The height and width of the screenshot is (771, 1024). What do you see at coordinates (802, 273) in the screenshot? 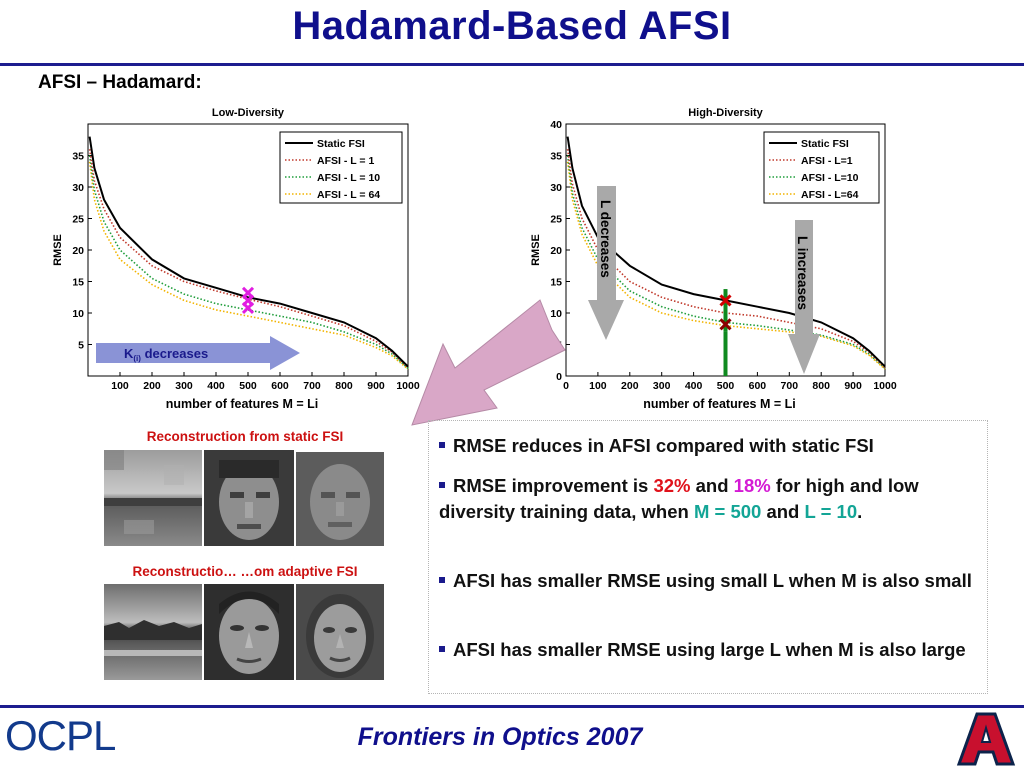
I see `l-increases-label: L increases` at bounding box center [802, 273].